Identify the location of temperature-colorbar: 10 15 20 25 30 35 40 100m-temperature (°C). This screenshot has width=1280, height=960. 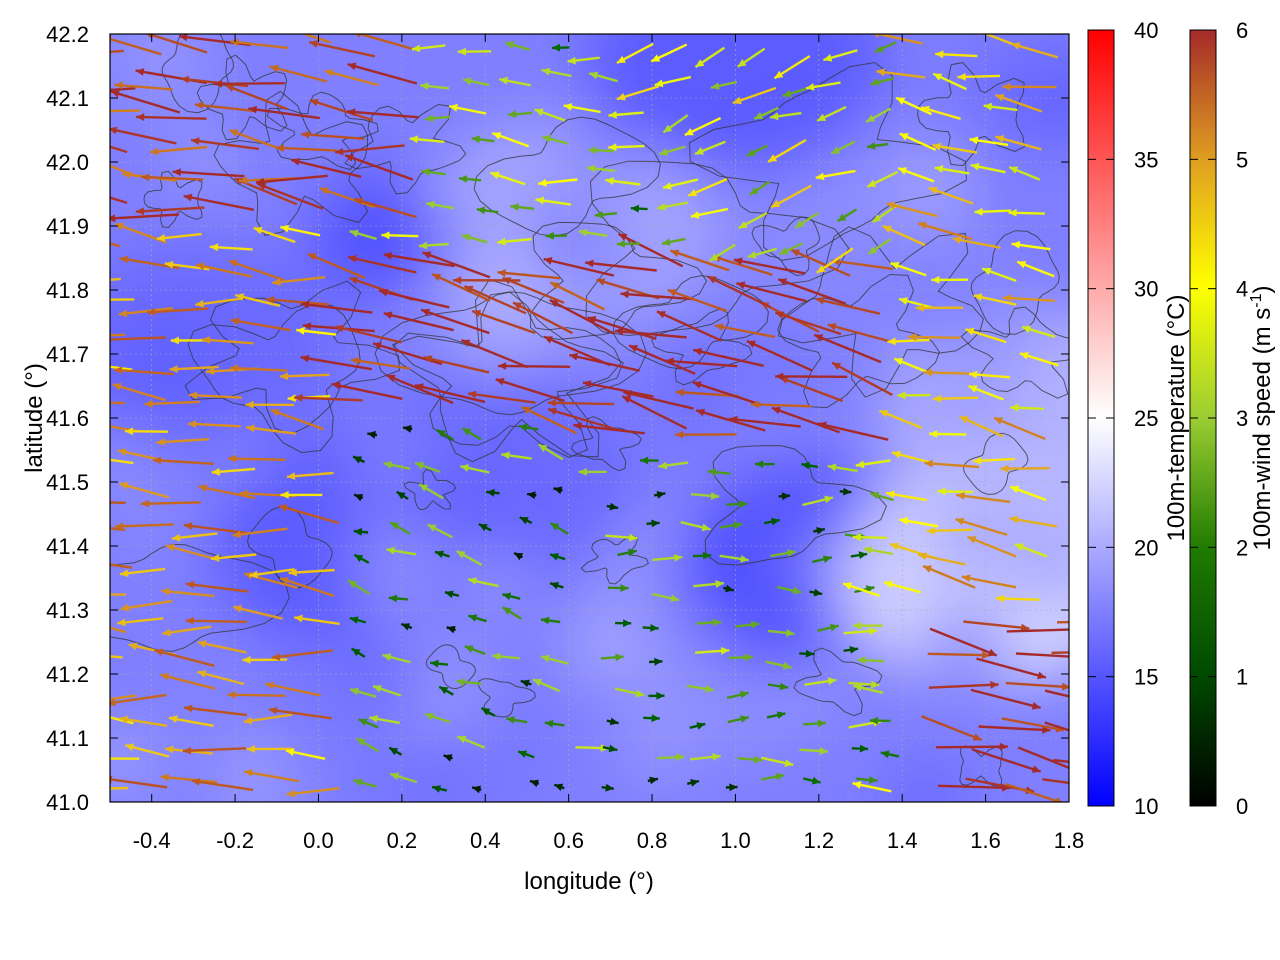
(1138, 418).